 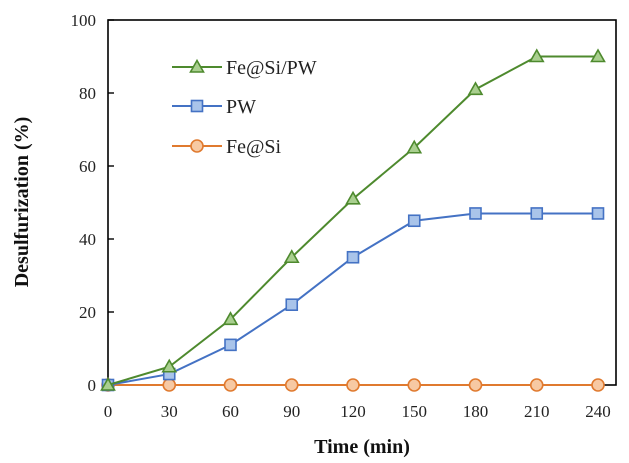 I want to click on legend-item-fe-si: Fe@Si, so click(x=227, y=147).